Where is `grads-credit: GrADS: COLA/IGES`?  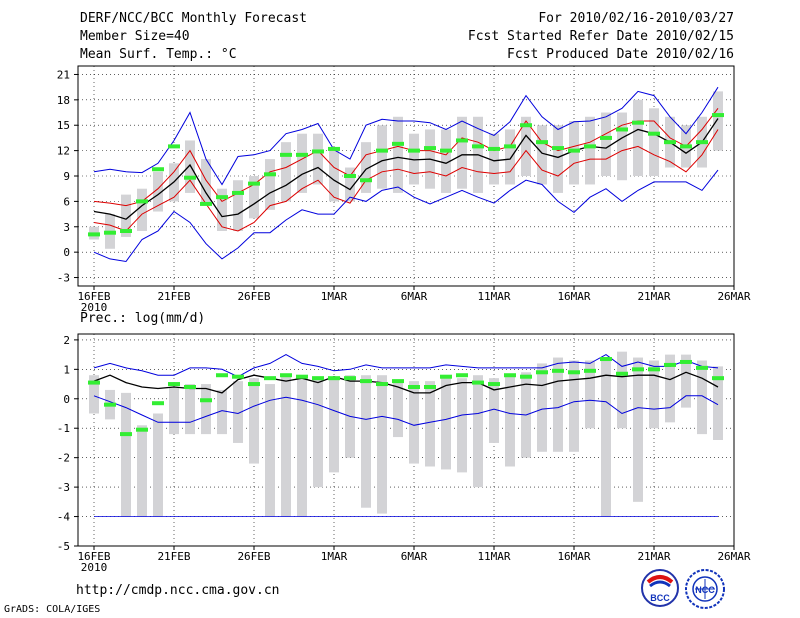
grads-credit: GrADS: COLA/IGES is located at coordinates (52, 609).